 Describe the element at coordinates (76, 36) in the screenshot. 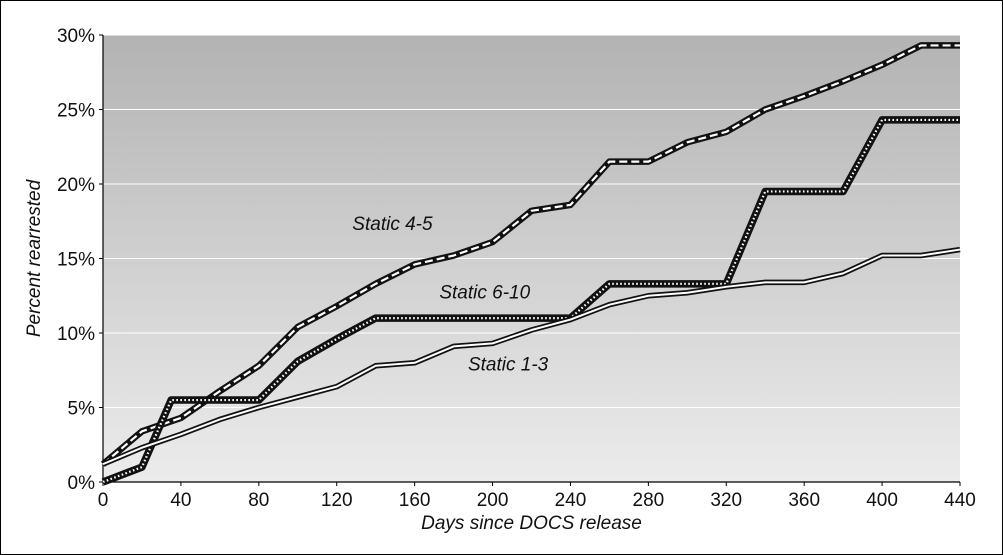

I see `y-tick-label: 30%` at that location.